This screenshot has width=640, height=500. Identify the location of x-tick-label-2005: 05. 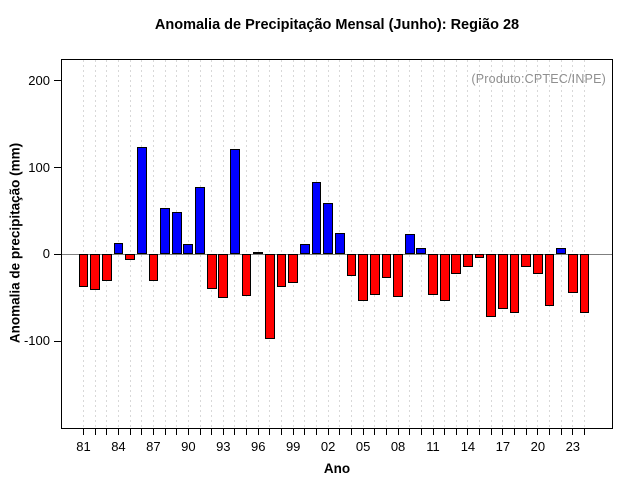
(363, 446).